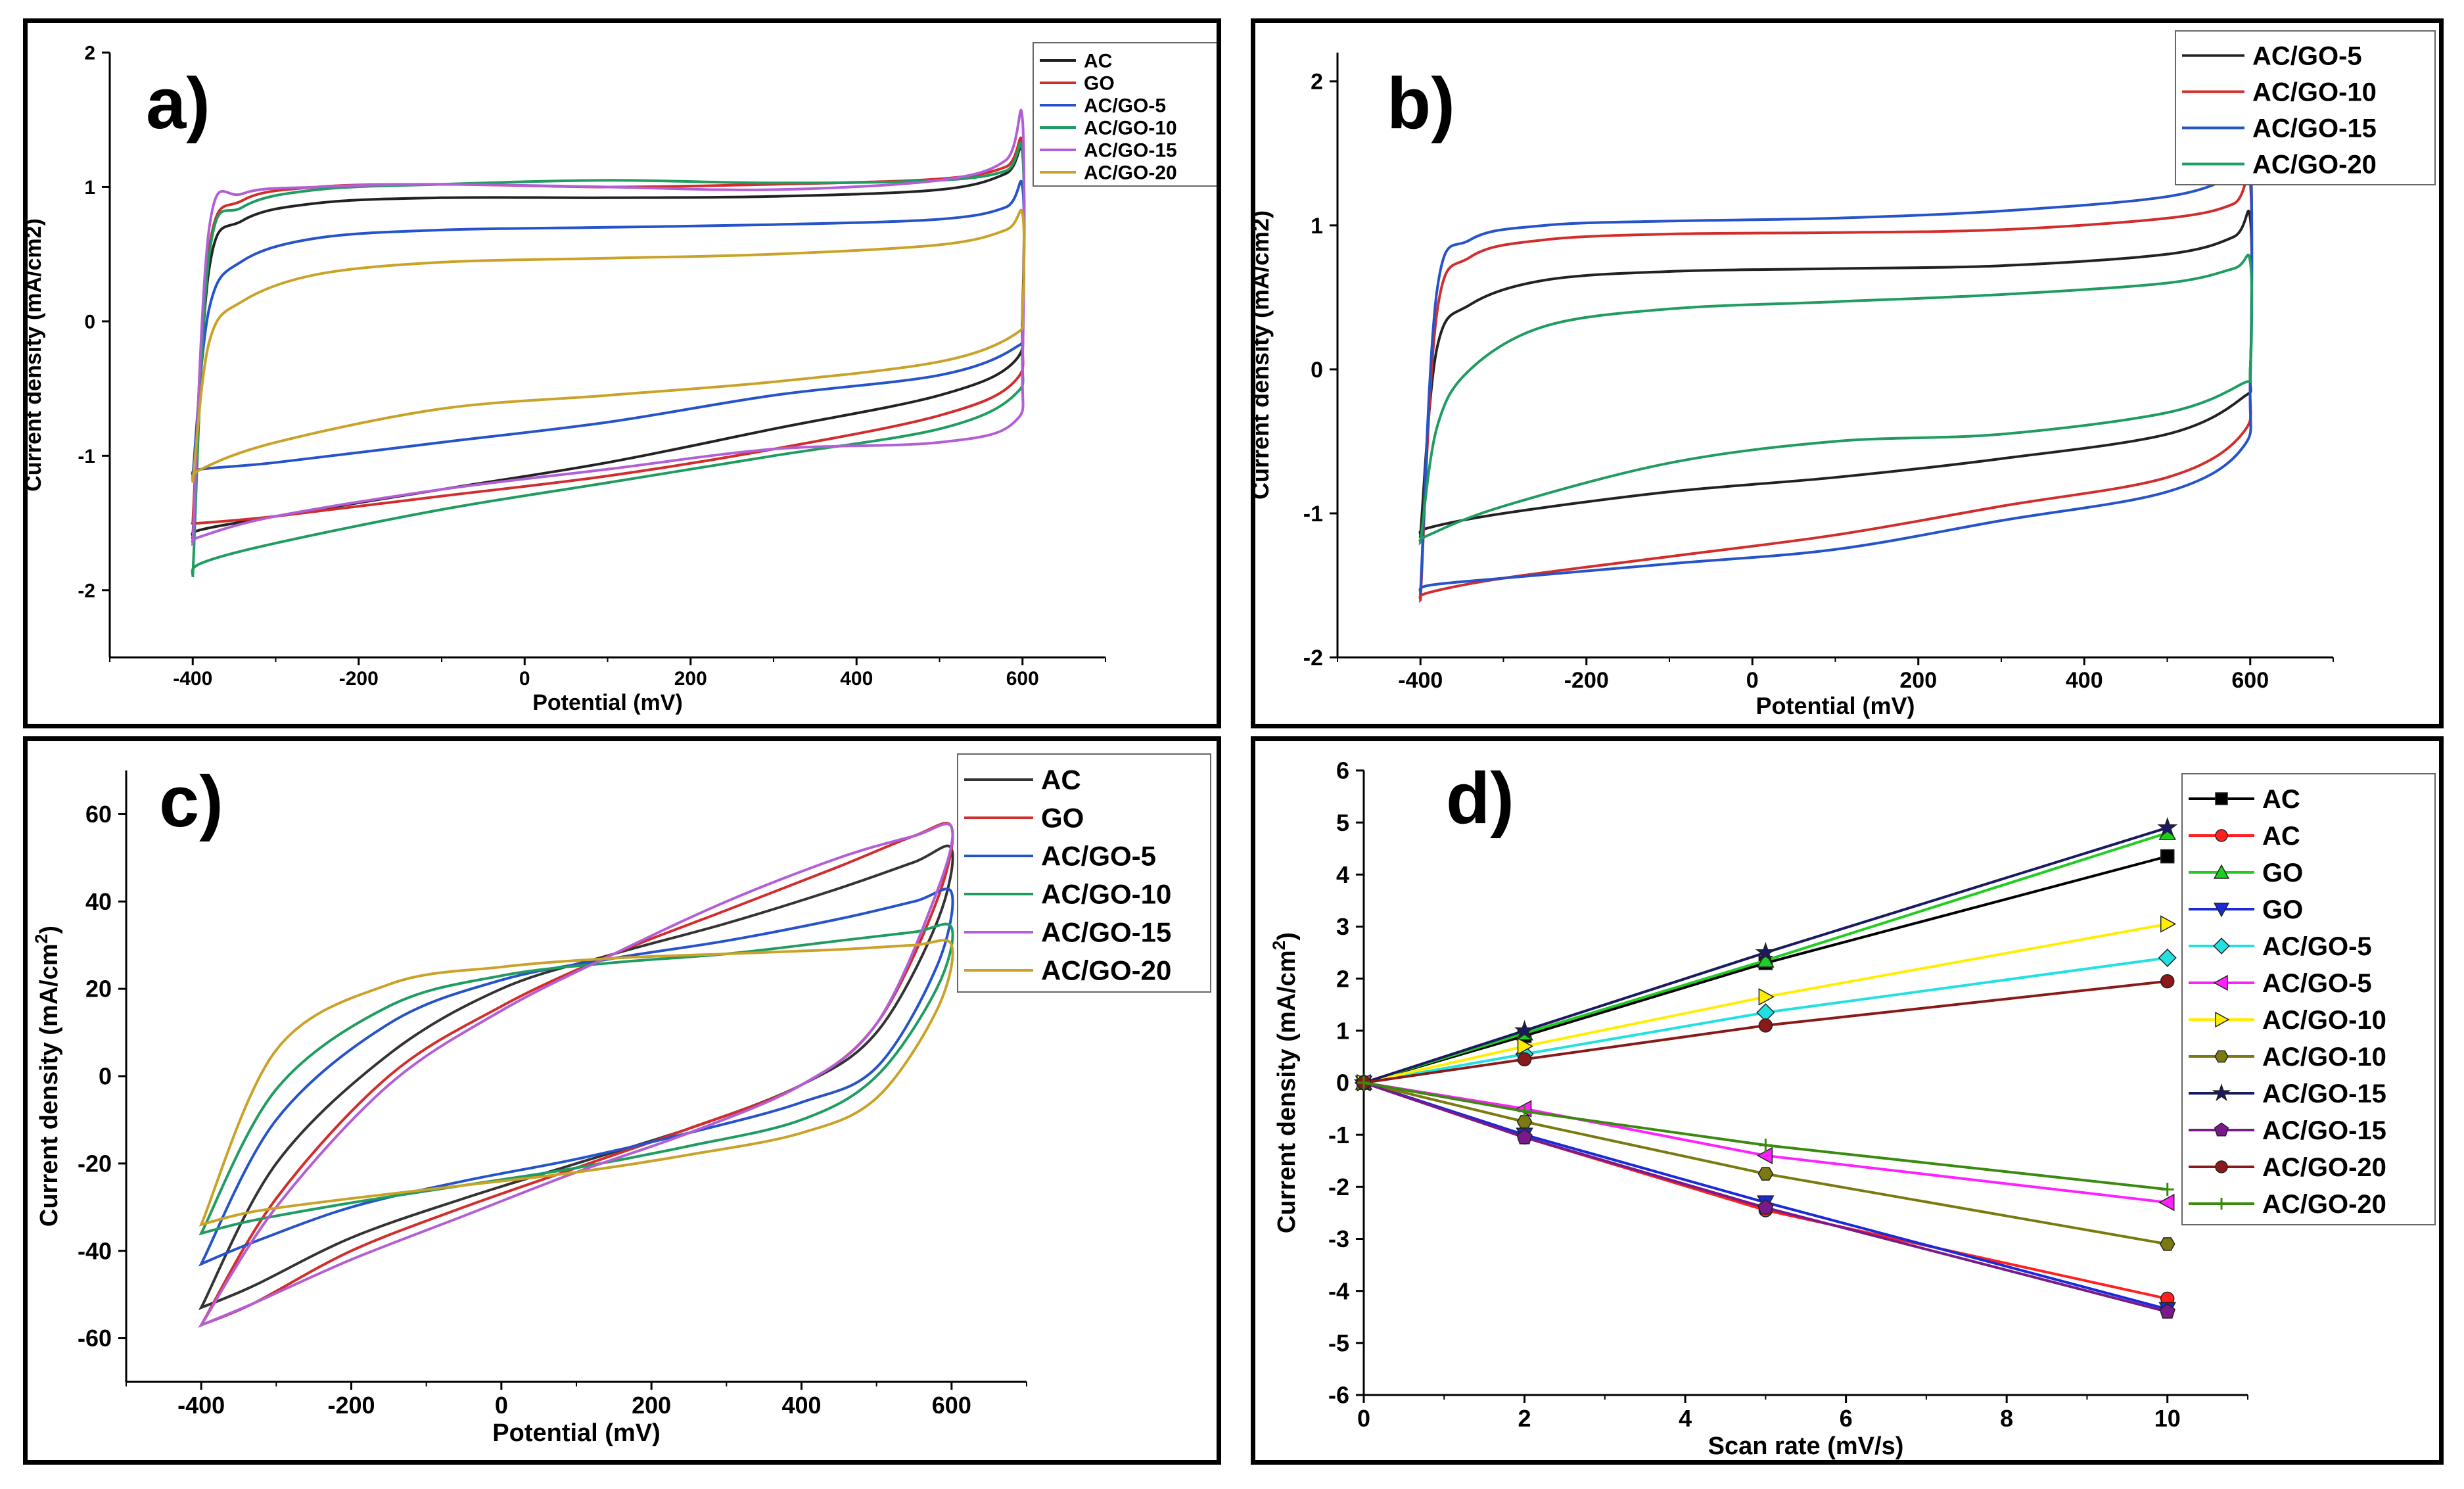 The height and width of the screenshot is (1489, 2464). I want to click on panel-label-b: b), so click(1421, 104).